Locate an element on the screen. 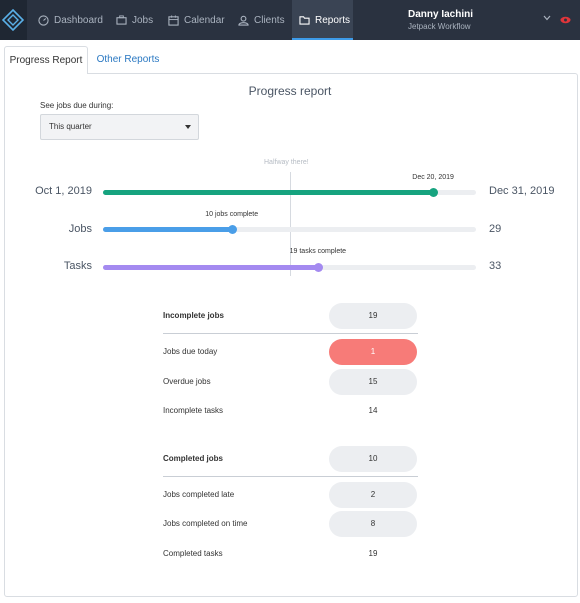 The height and width of the screenshot is (603, 580). tasks-total: 33 is located at coordinates (495, 266).